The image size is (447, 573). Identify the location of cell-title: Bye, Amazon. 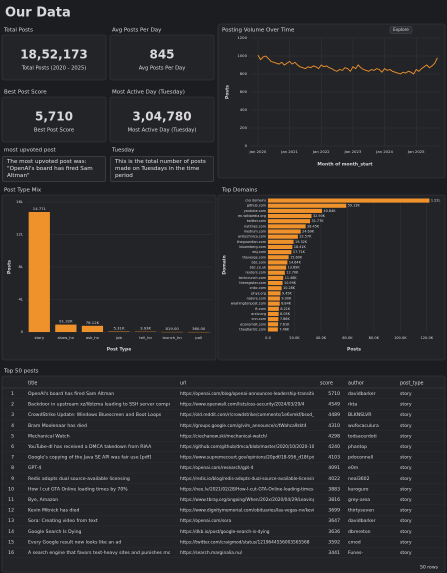
(43, 500).